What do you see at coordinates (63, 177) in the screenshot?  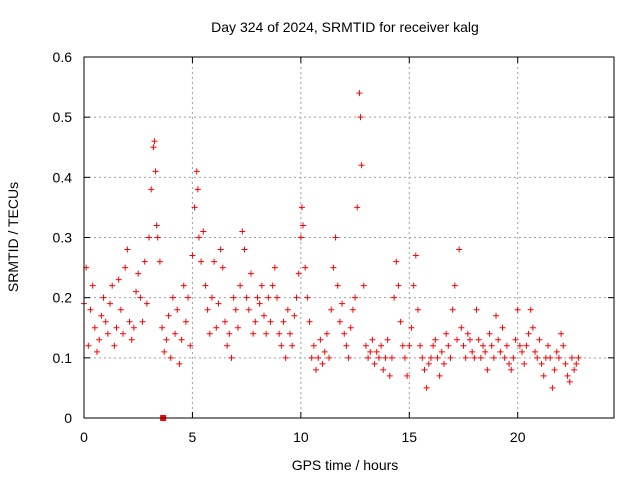 I see `y-tick-label: 0.4` at bounding box center [63, 177].